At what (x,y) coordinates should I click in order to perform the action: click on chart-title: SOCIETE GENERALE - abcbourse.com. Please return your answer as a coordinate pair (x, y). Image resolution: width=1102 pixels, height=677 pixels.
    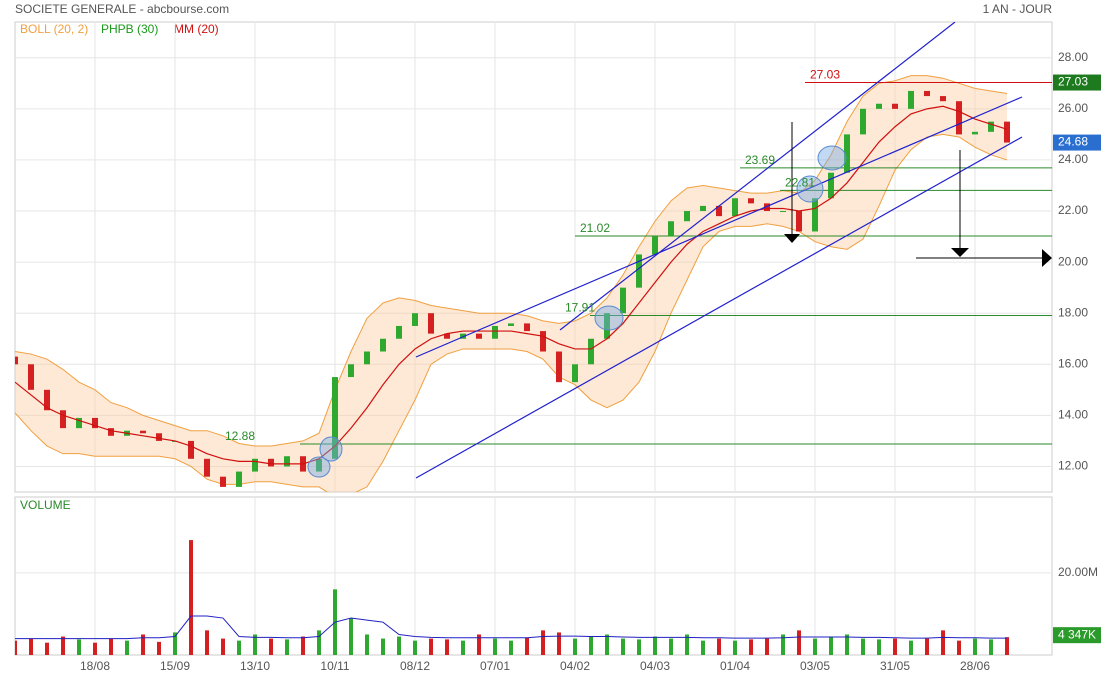
    Looking at the image, I should click on (122, 9).